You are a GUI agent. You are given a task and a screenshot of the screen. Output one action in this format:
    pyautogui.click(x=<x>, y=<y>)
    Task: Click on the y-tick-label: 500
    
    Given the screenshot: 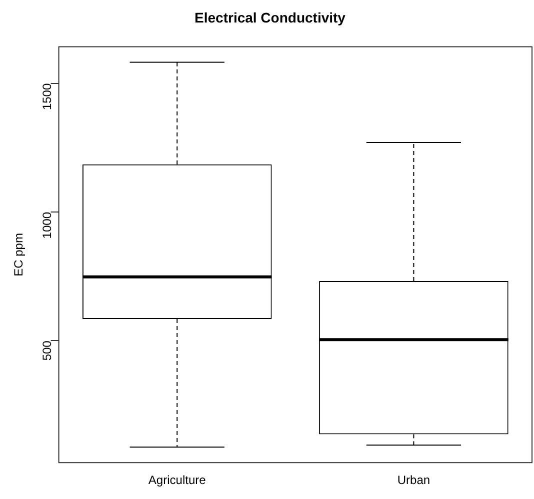 What is the action you would take?
    pyautogui.click(x=47, y=350)
    